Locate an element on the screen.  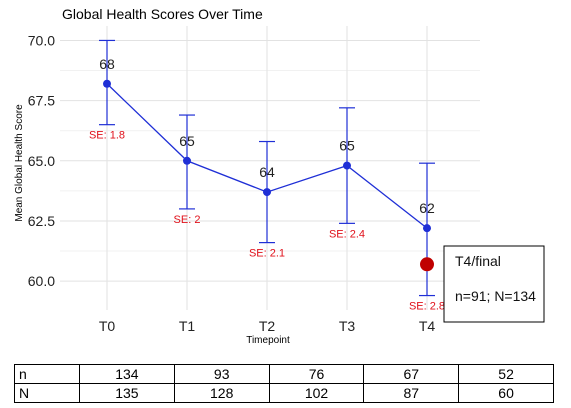
table-cell: 67 is located at coordinates (411, 374).